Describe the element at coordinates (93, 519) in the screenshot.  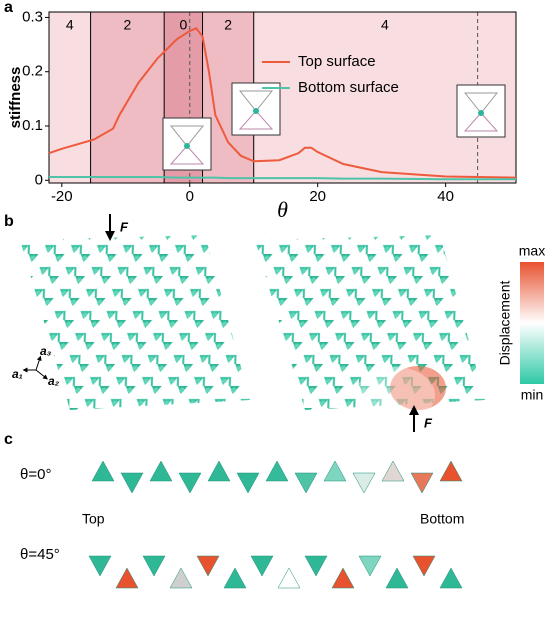
I see `chain-start: Top` at that location.